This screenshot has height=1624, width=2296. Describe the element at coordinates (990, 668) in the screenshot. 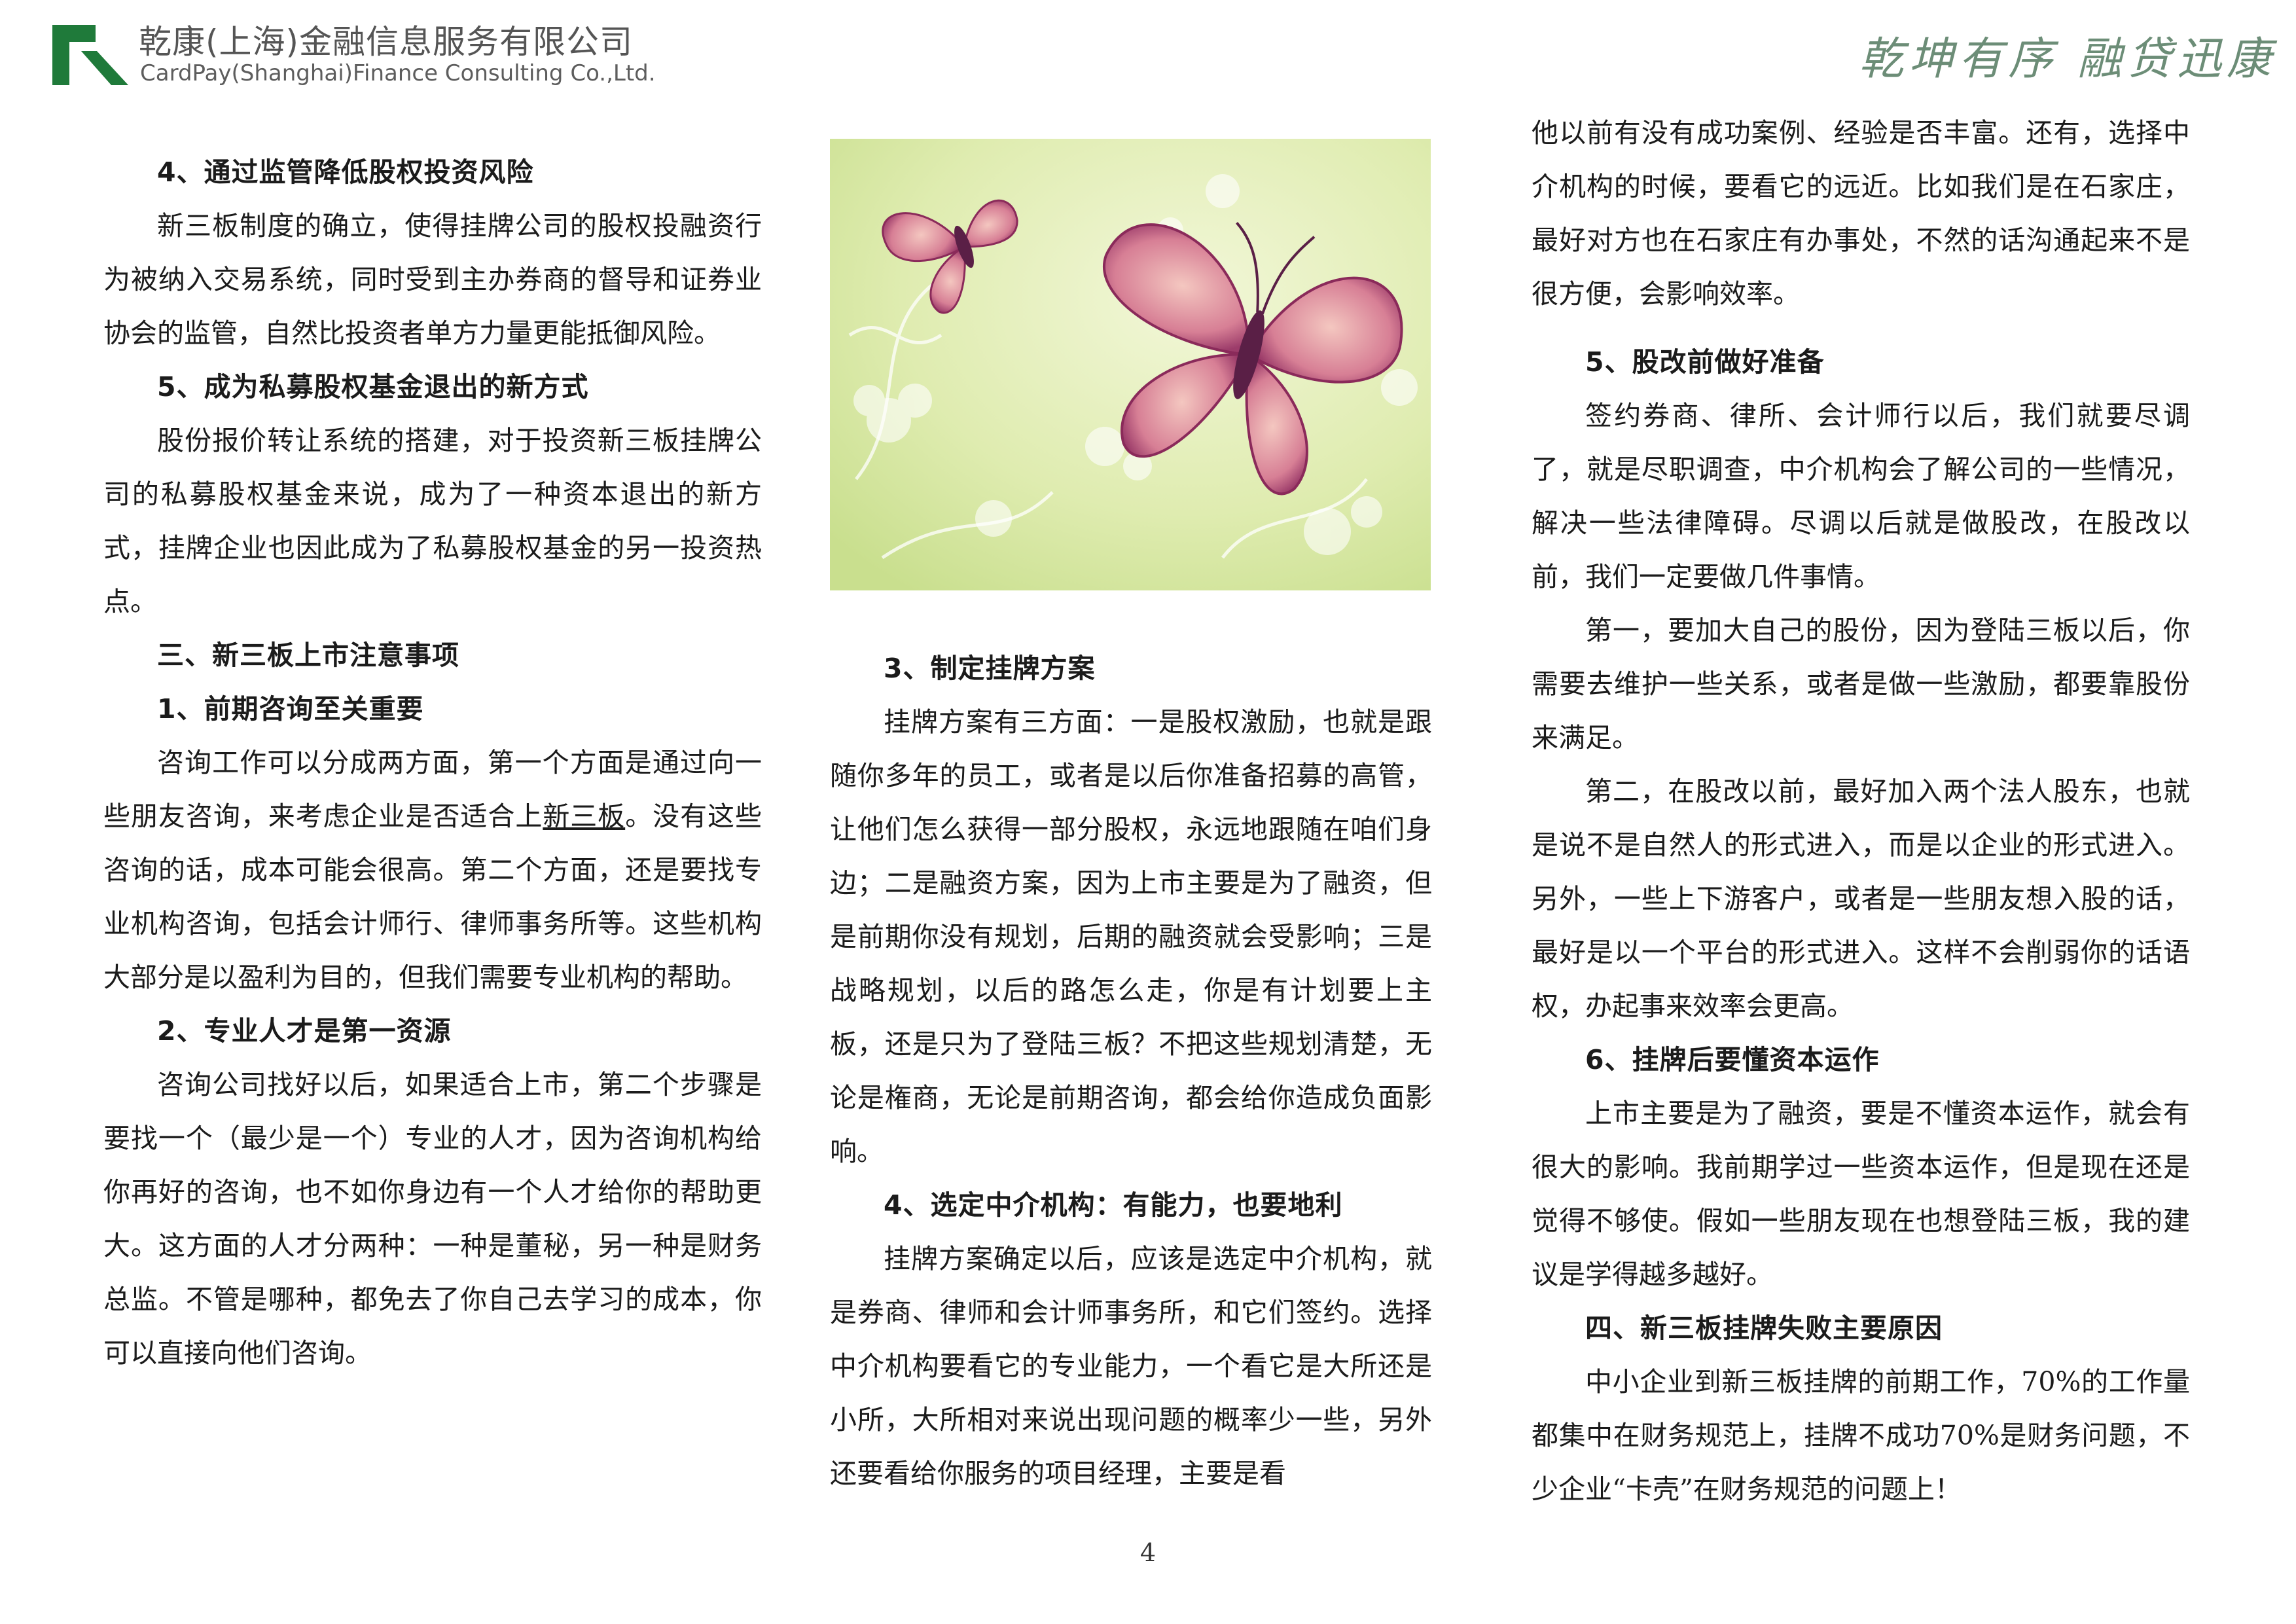

I see `heading-listing-plan: 3、制定挂牌方案` at that location.